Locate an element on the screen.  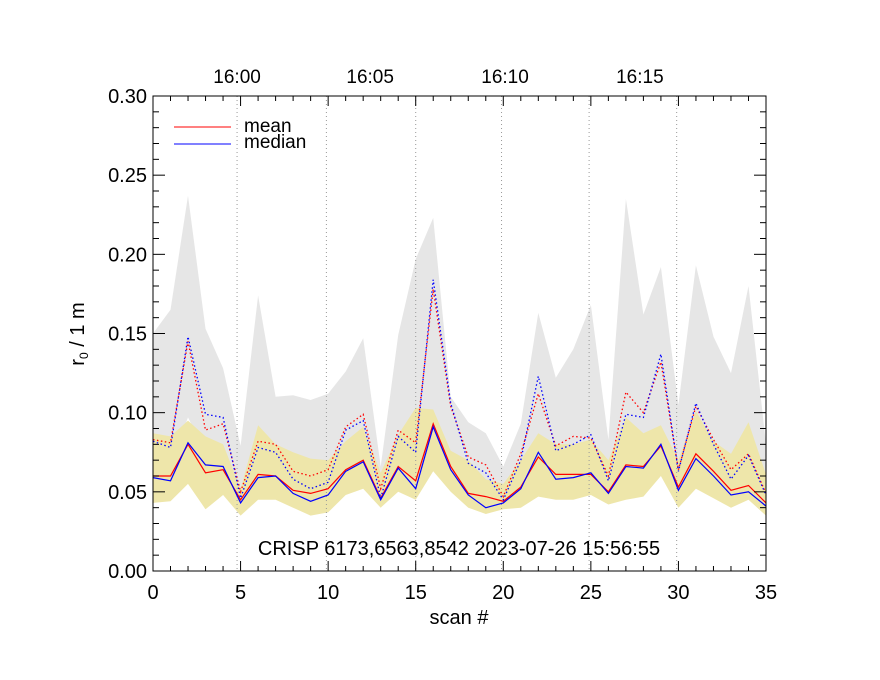
x-tick-label: 15 is located at coordinates (416, 593).